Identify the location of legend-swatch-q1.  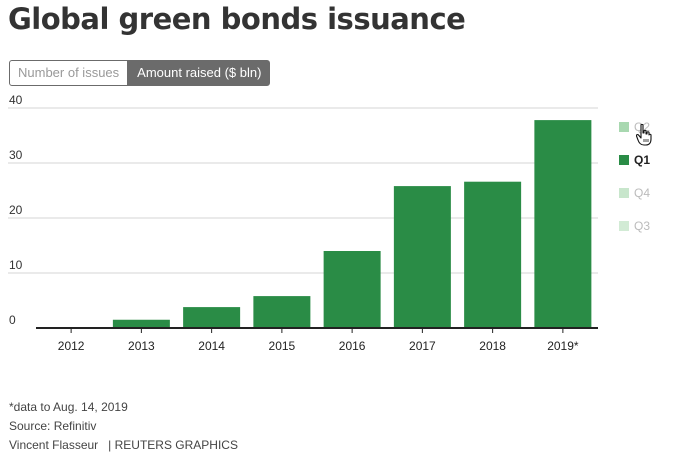
(624, 160).